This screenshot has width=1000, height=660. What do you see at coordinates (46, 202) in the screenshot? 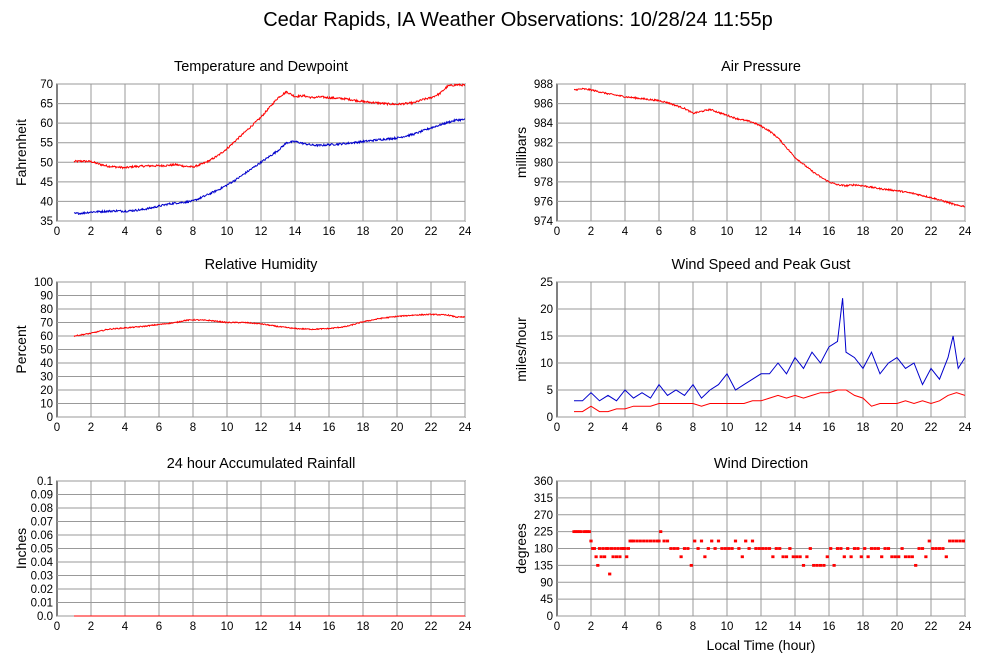
I see `temp-y-tick-label: 40` at bounding box center [46, 202].